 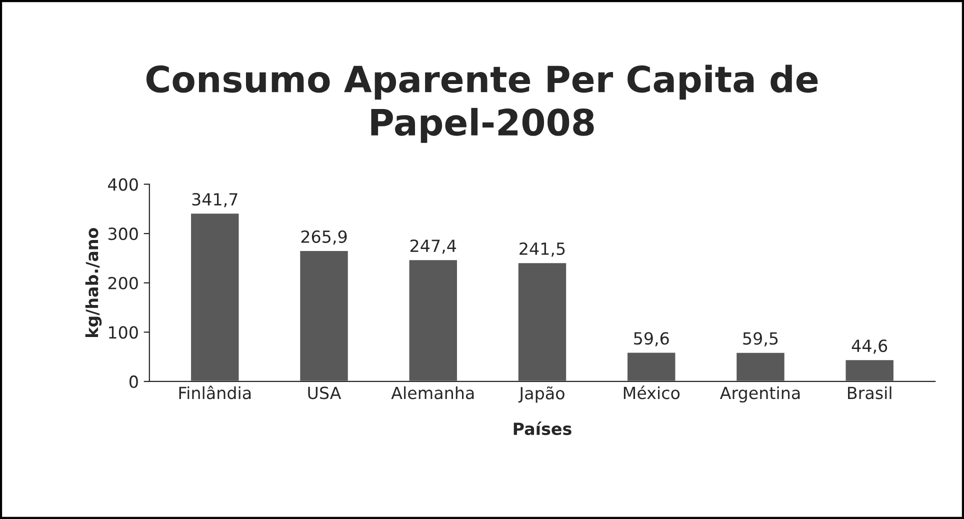 I want to click on chart-title: Consumo Aparente Per Capita de Papel-2008, so click(x=482, y=103).